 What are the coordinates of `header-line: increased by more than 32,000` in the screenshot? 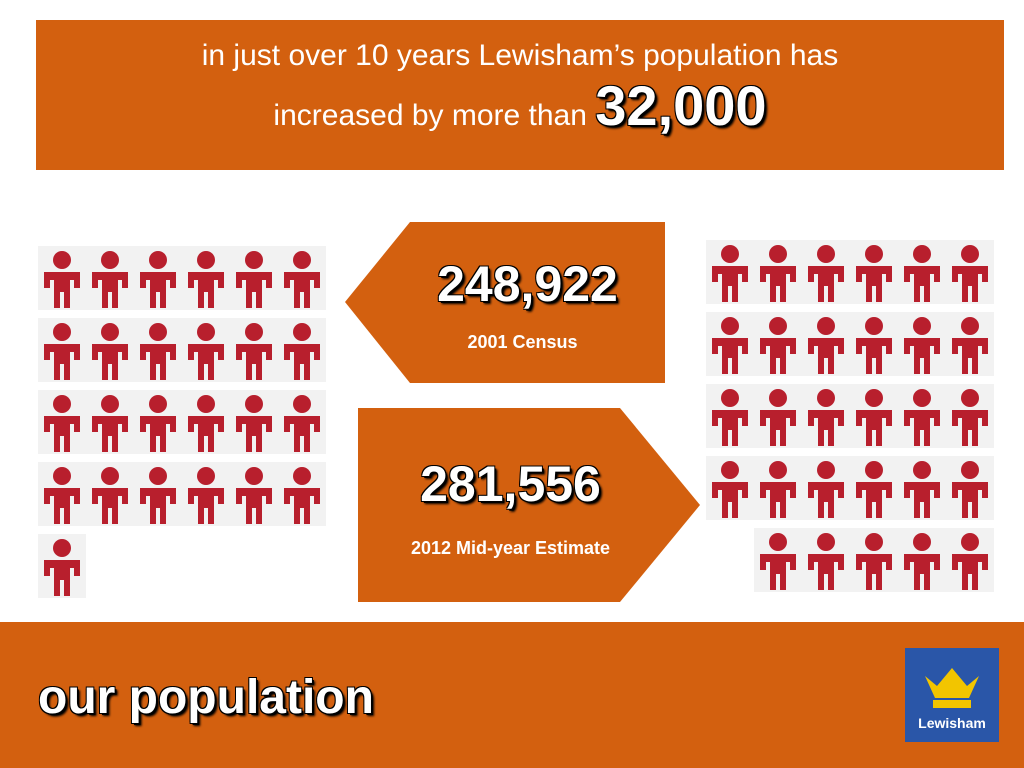 It's located at (520, 111).